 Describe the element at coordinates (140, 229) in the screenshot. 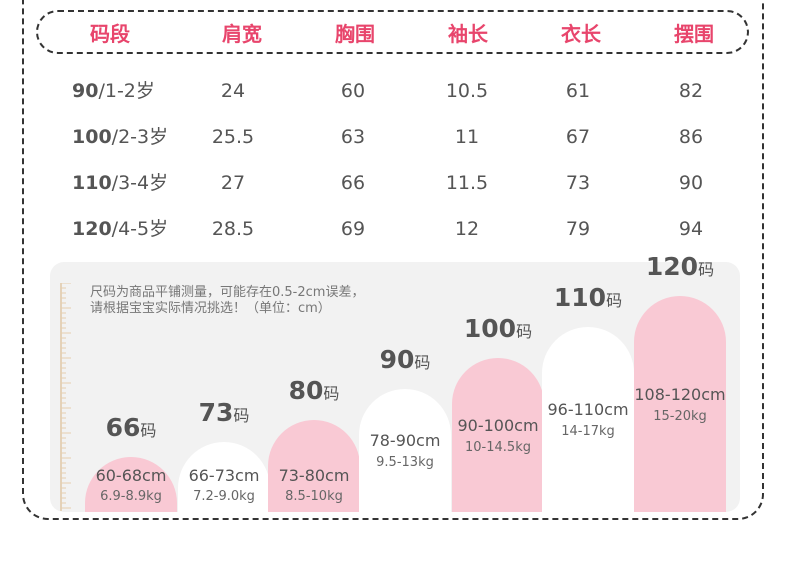

I see `size-age: /4-5岁` at that location.